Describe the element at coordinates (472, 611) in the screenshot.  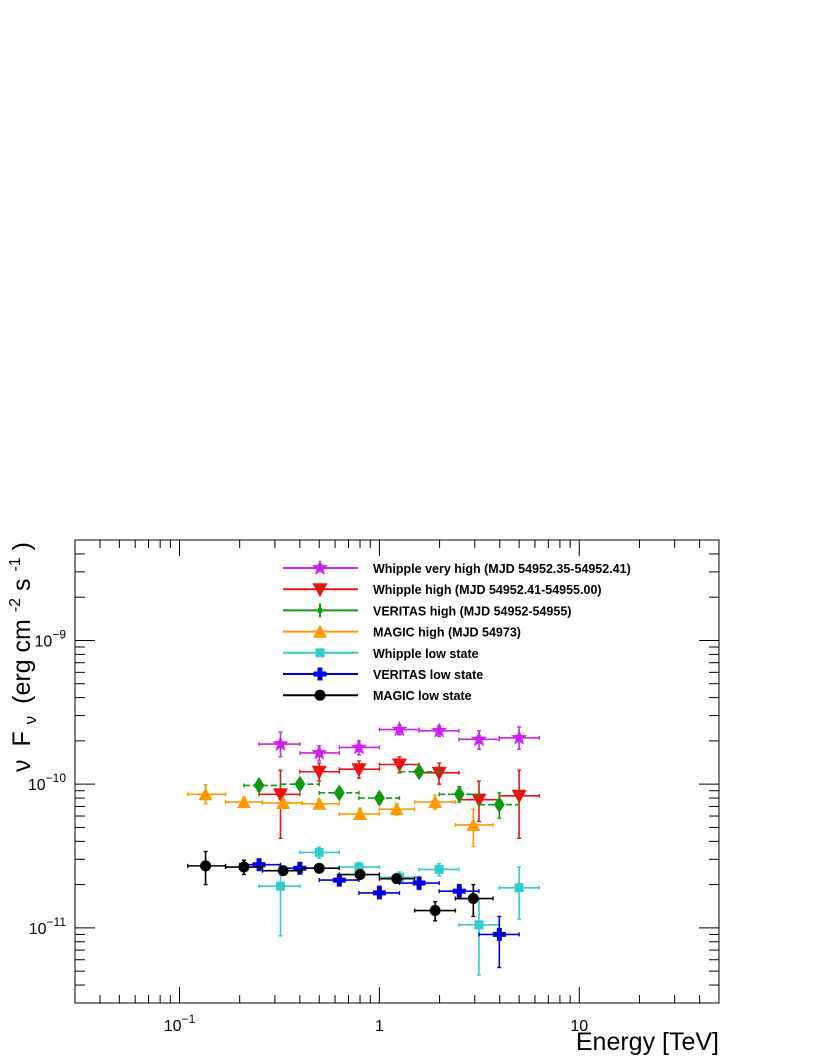
I see `legend-label: VERITAS high (MJD 54952-54955)` at that location.